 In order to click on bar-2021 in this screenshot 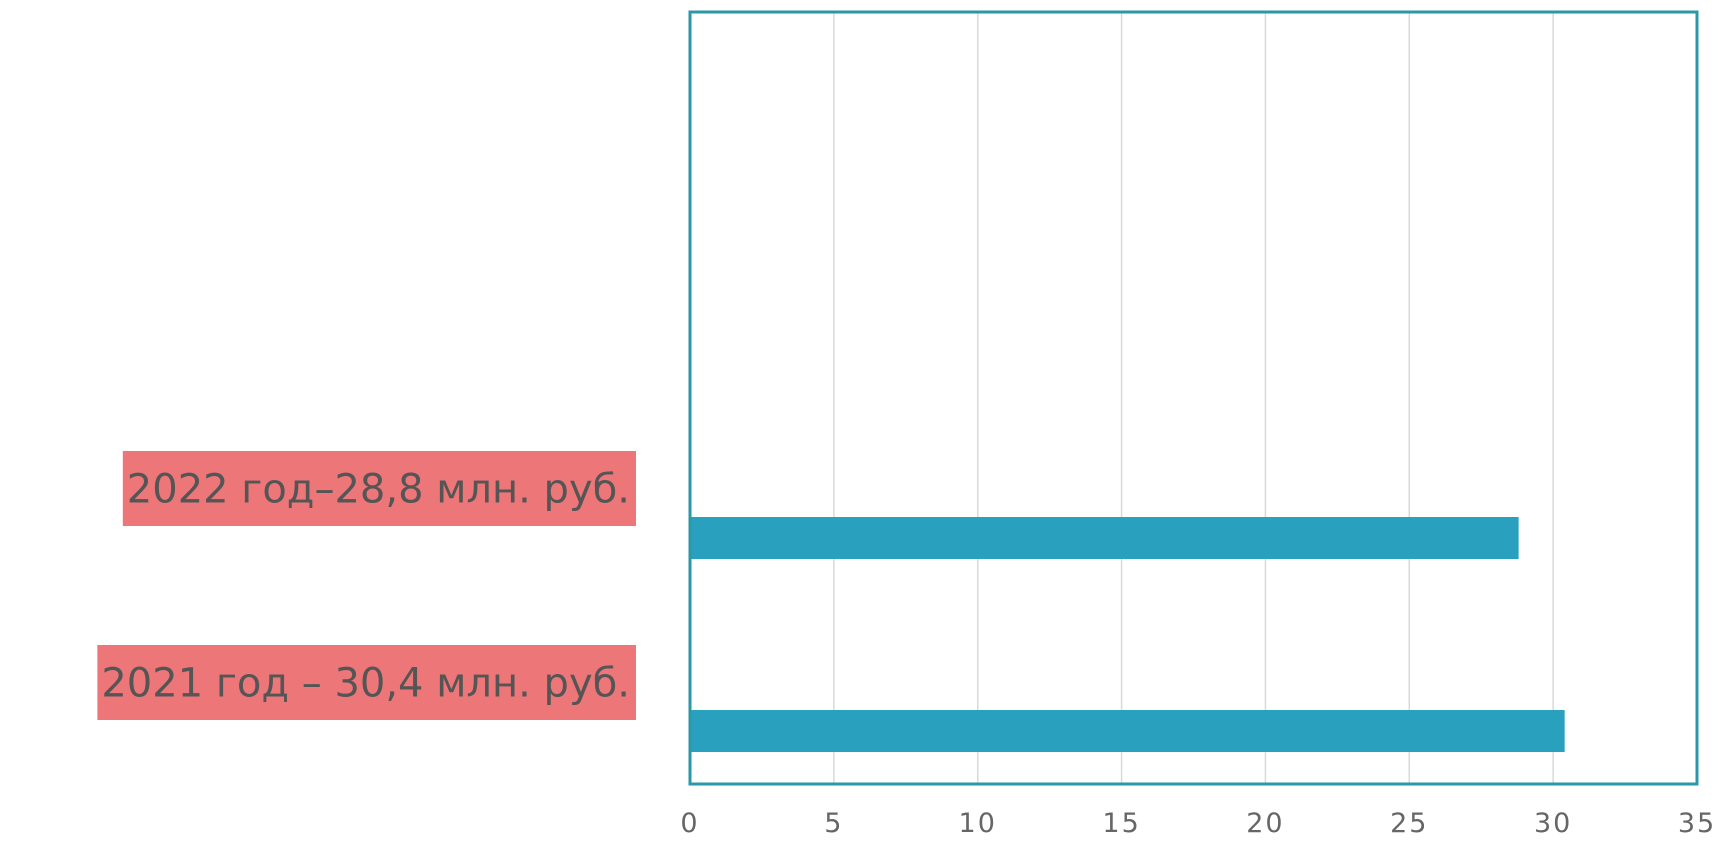, I will do `click(1127, 731)`.